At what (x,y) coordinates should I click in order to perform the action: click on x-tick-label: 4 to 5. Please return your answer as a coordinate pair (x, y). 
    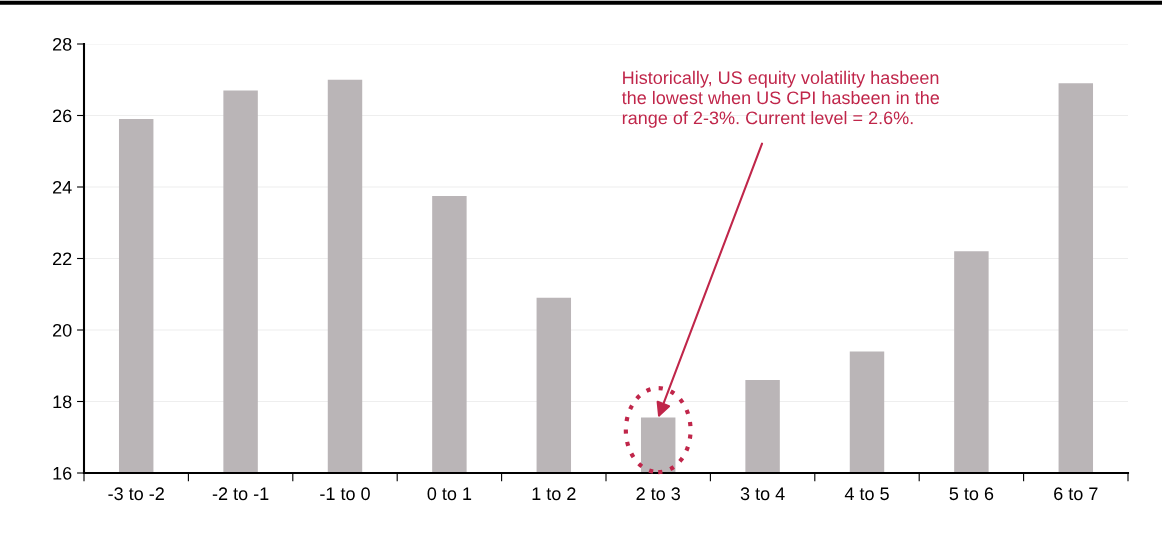
    Looking at the image, I should click on (866, 494).